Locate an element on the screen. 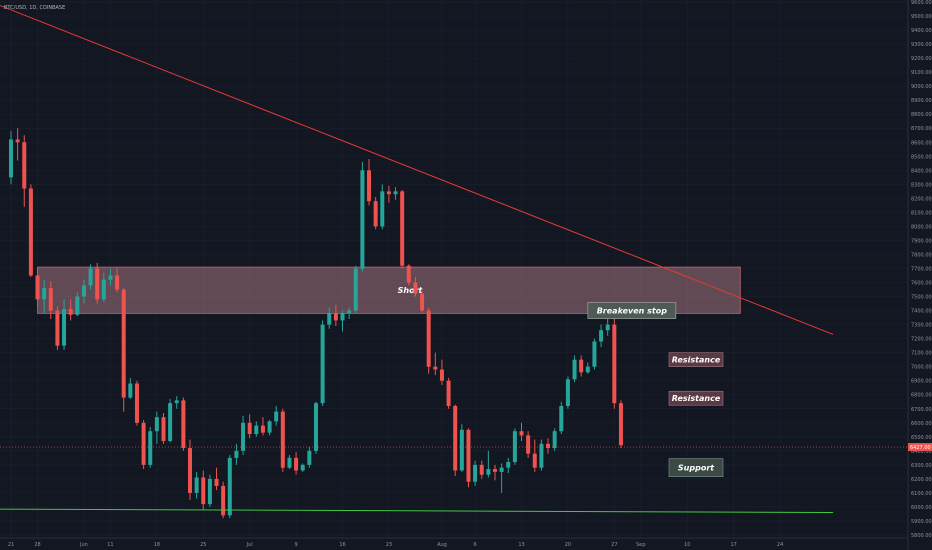 The height and width of the screenshot is (550, 932). breakeven-stop-box is located at coordinates (632, 310).